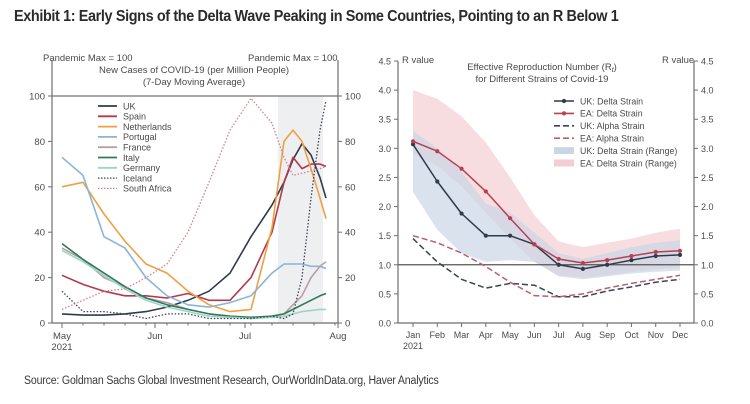 The width and height of the screenshot is (750, 404). Describe the element at coordinates (245, 336) in the screenshot. I see `x-tick-label: Jul` at that location.